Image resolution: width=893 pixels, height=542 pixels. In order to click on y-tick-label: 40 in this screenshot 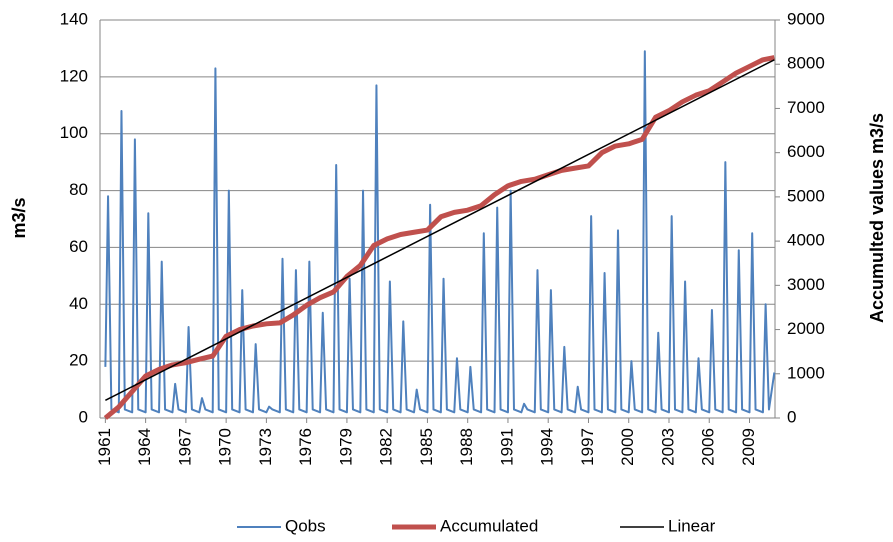, I will do `click(78, 303)`.